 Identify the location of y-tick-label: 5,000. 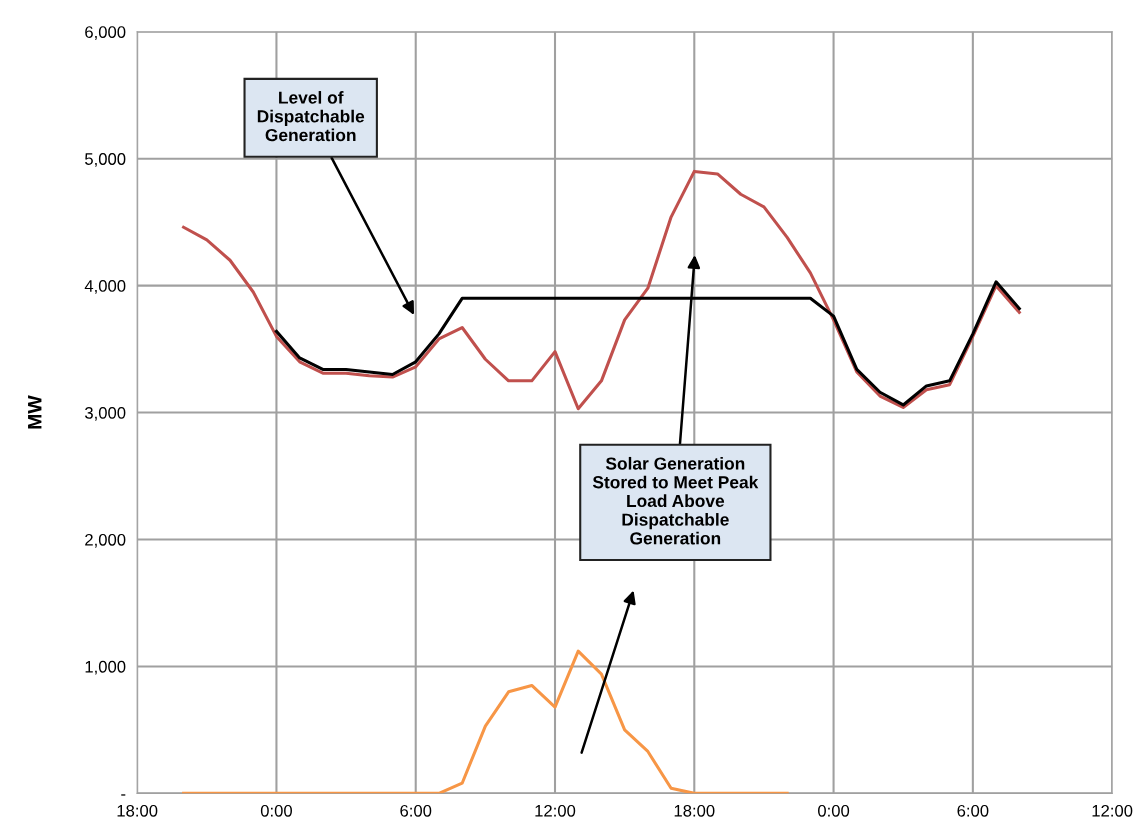
(105, 160).